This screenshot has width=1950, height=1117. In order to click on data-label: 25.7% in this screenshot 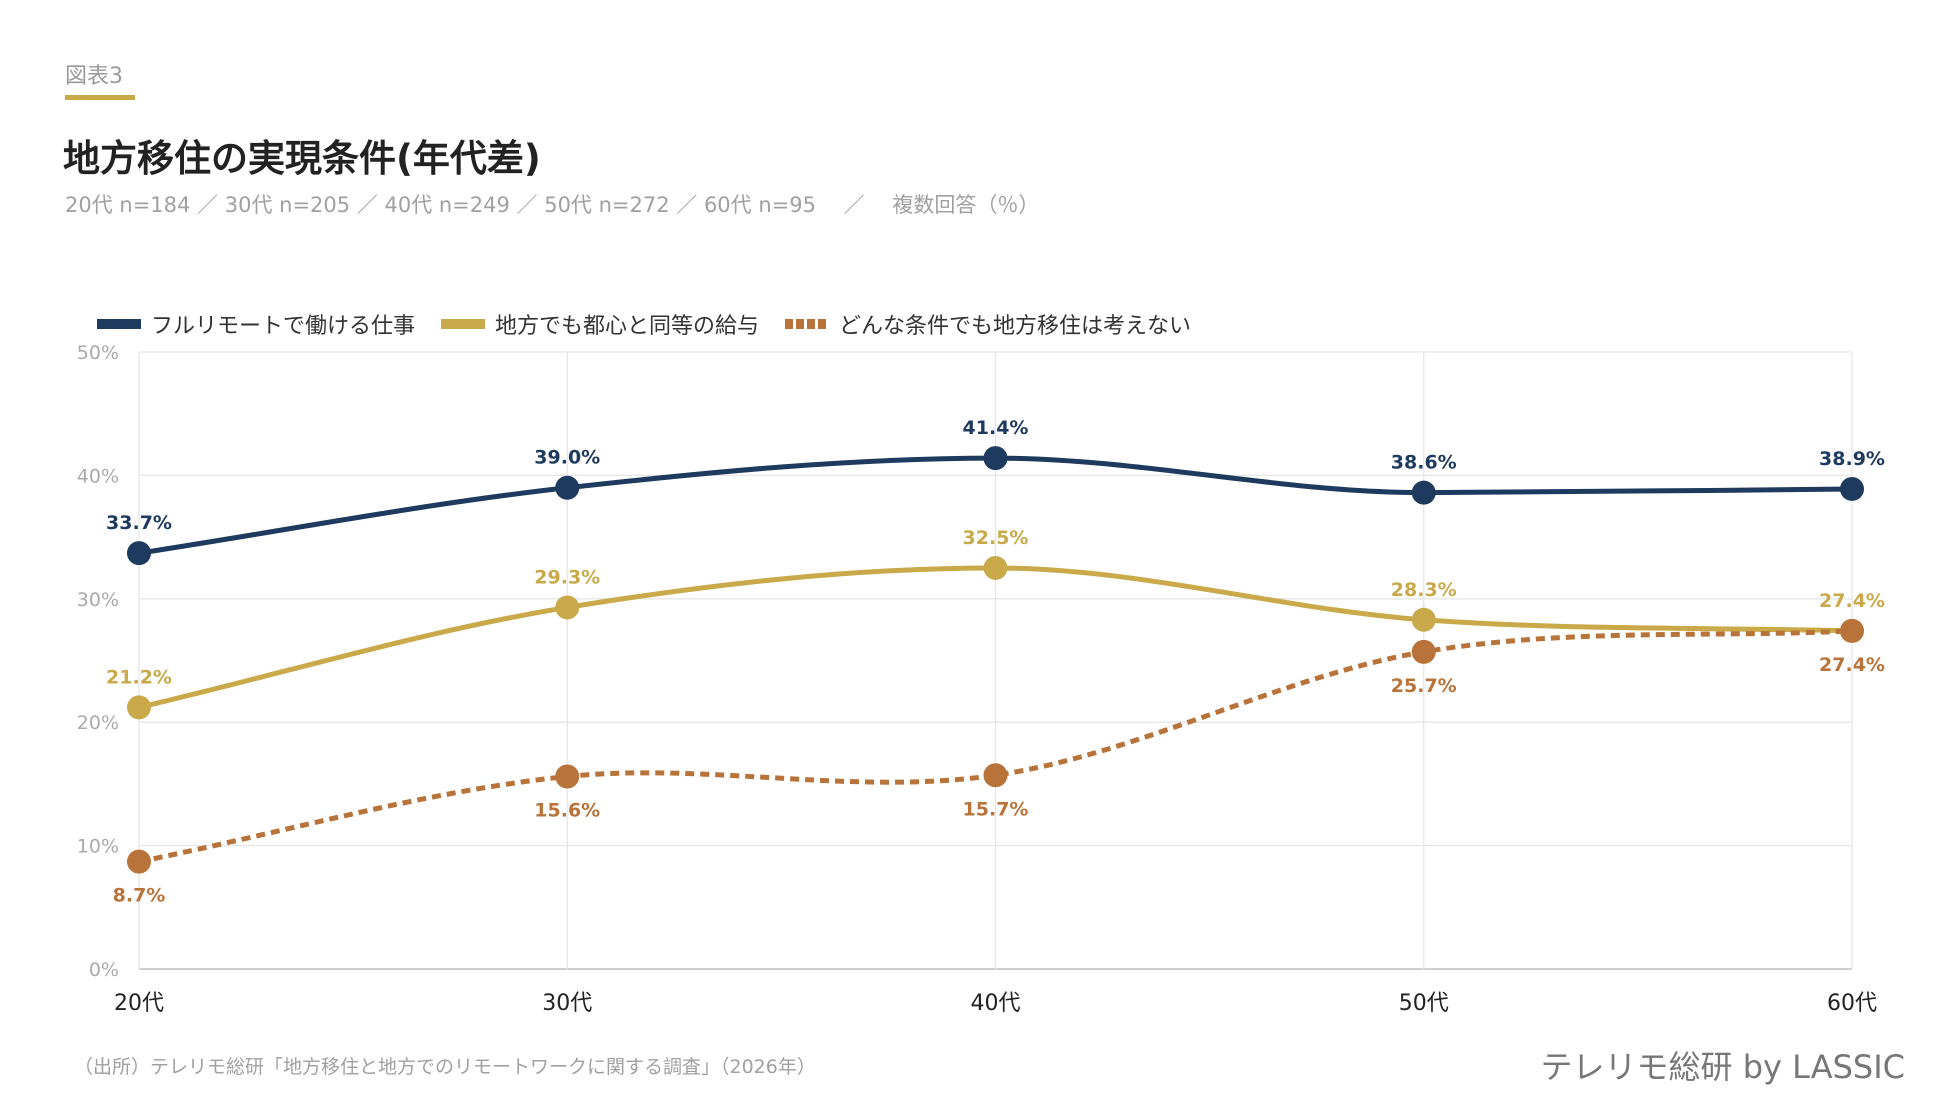, I will do `click(1424, 686)`.